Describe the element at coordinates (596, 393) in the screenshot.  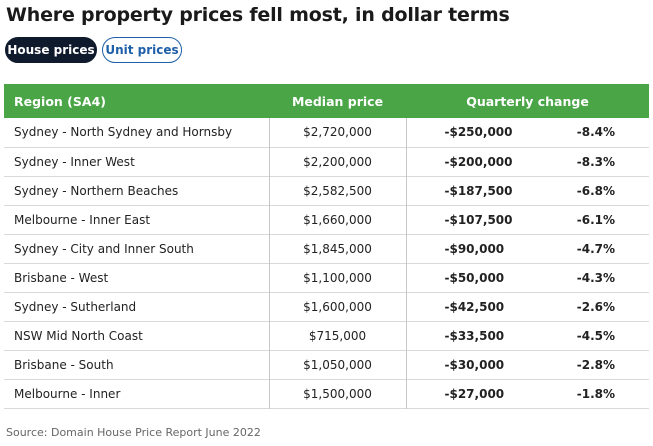
I see `percent-change-cell: -1.8%` at that location.